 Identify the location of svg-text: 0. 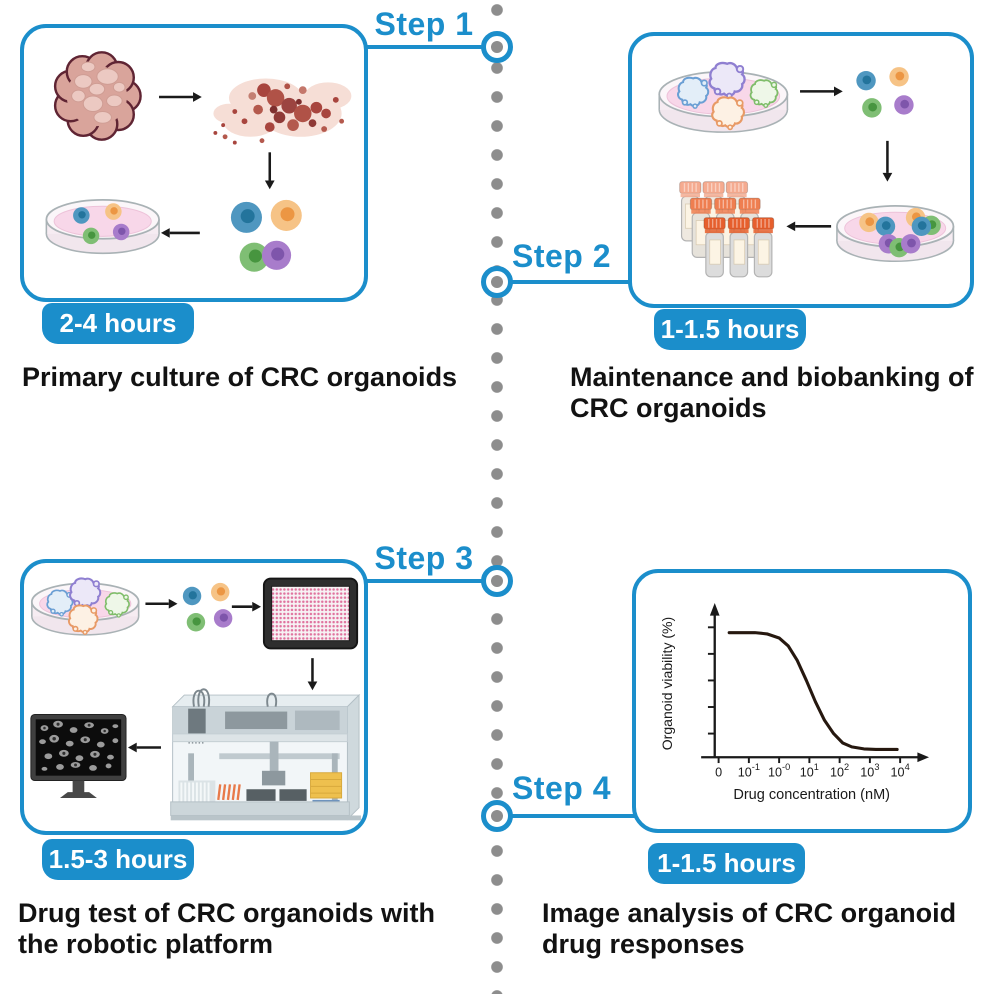
(718, 773).